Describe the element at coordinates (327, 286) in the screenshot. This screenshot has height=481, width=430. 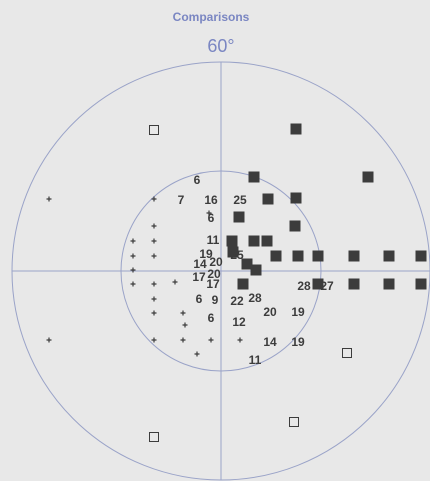
I see `threshold-value: 27` at that location.